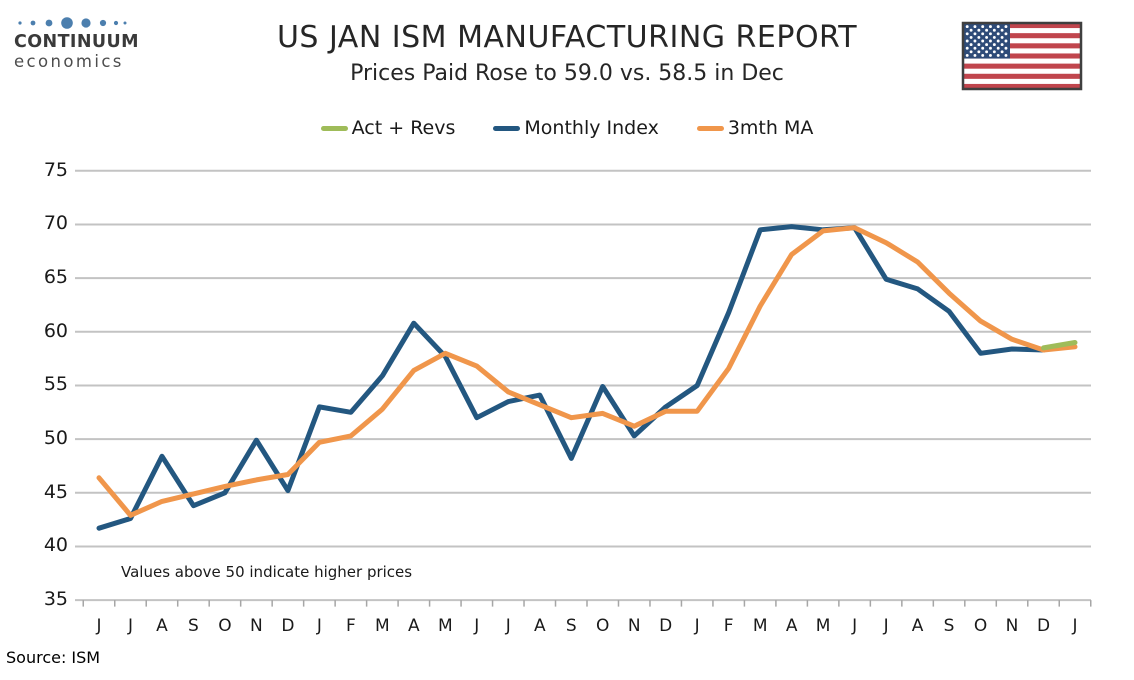 The image size is (1134, 680). I want to click on source-label: Source: ISM, so click(53, 657).